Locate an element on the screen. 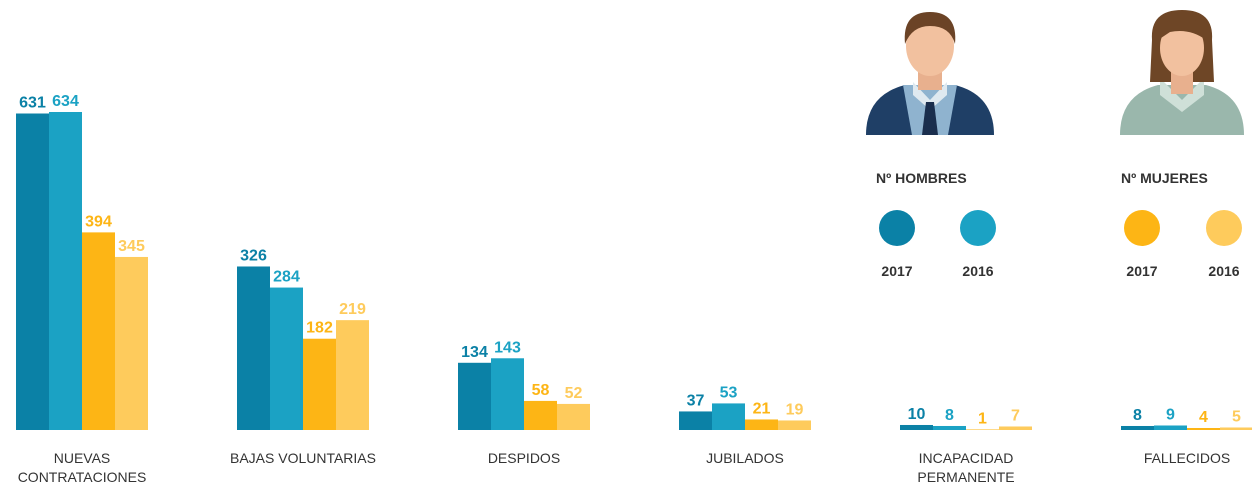 The height and width of the screenshot is (493, 1252). legend-title: Nº MUJERES is located at coordinates (1164, 178).